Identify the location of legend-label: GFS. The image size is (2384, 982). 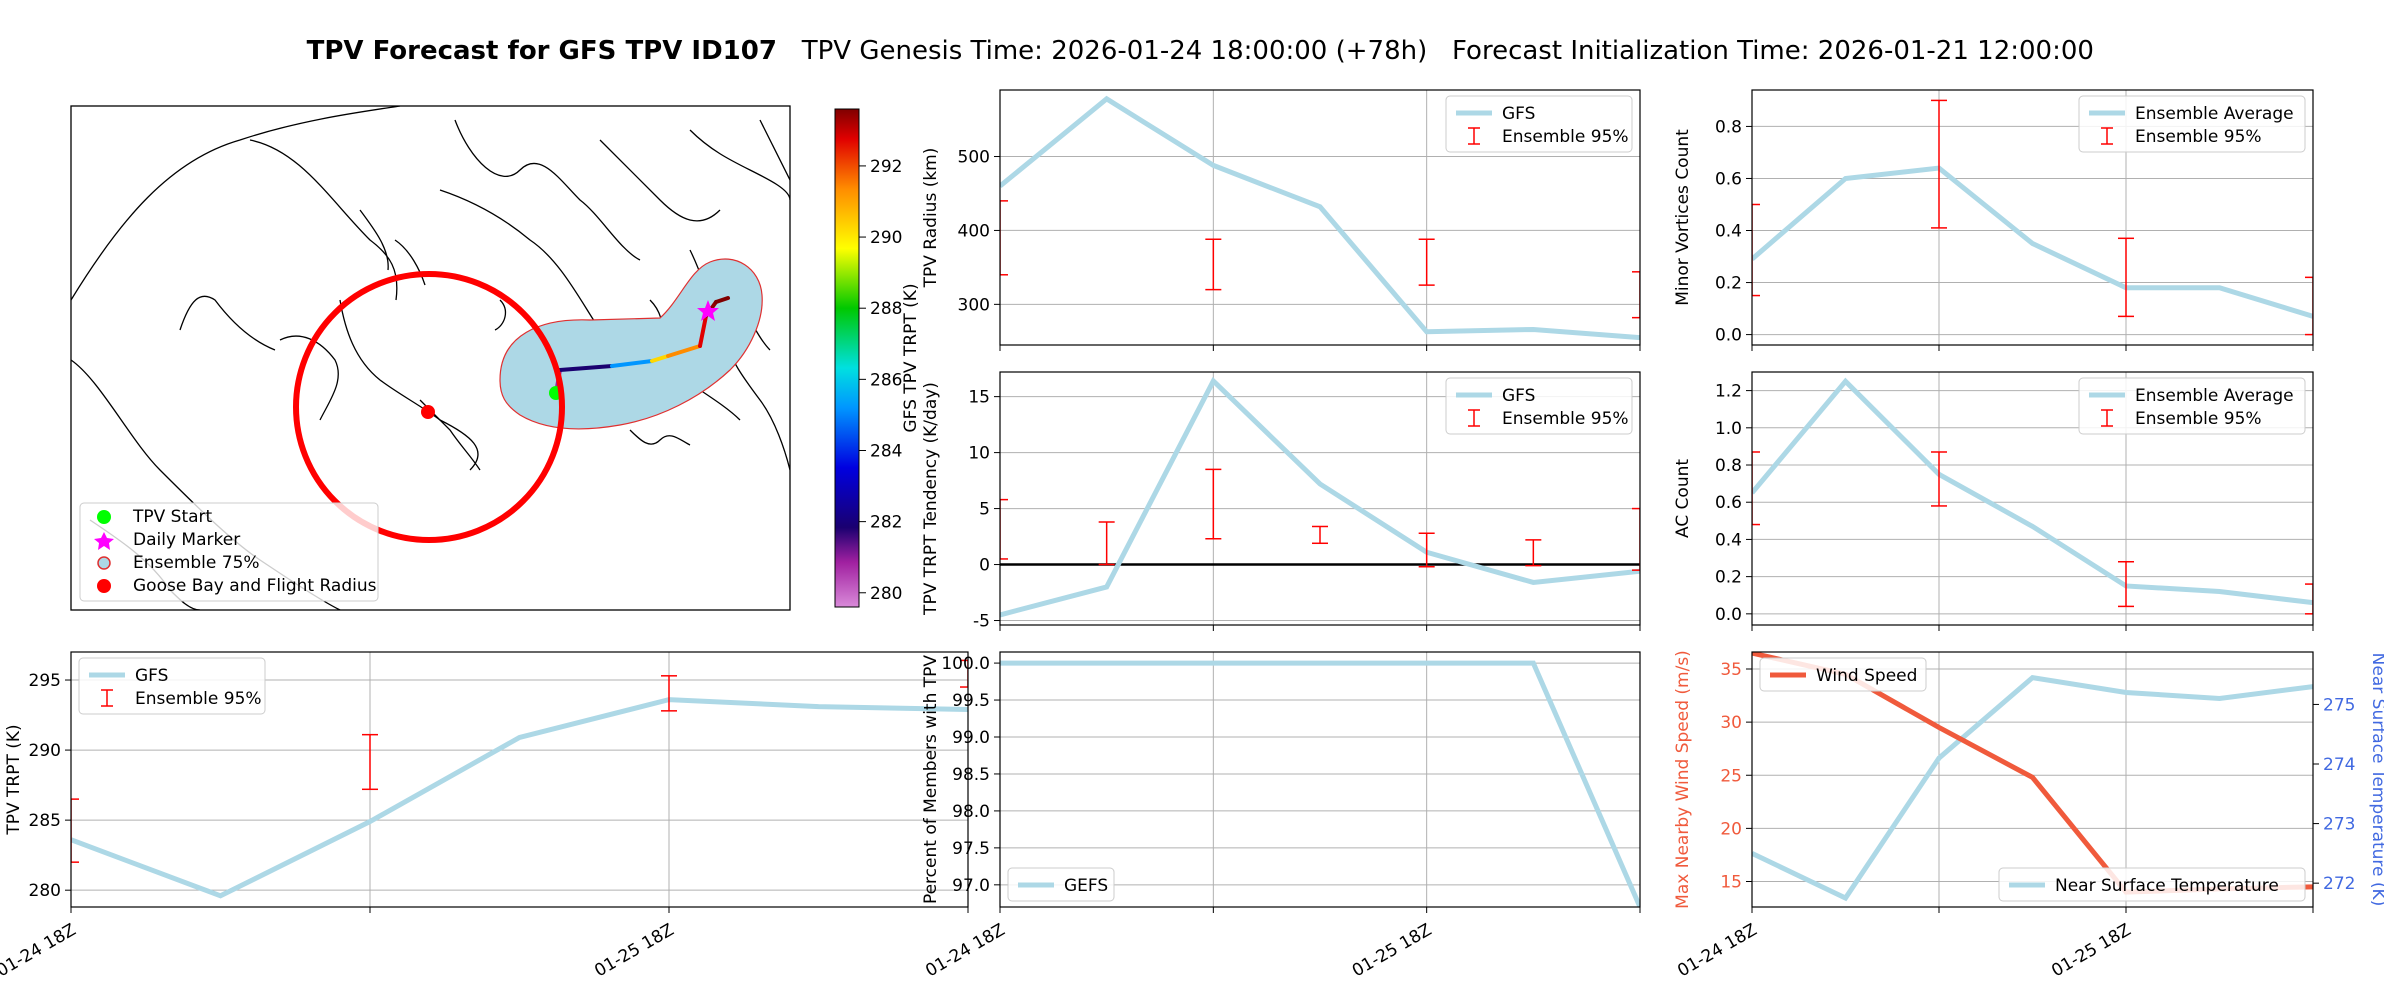
(1518, 114).